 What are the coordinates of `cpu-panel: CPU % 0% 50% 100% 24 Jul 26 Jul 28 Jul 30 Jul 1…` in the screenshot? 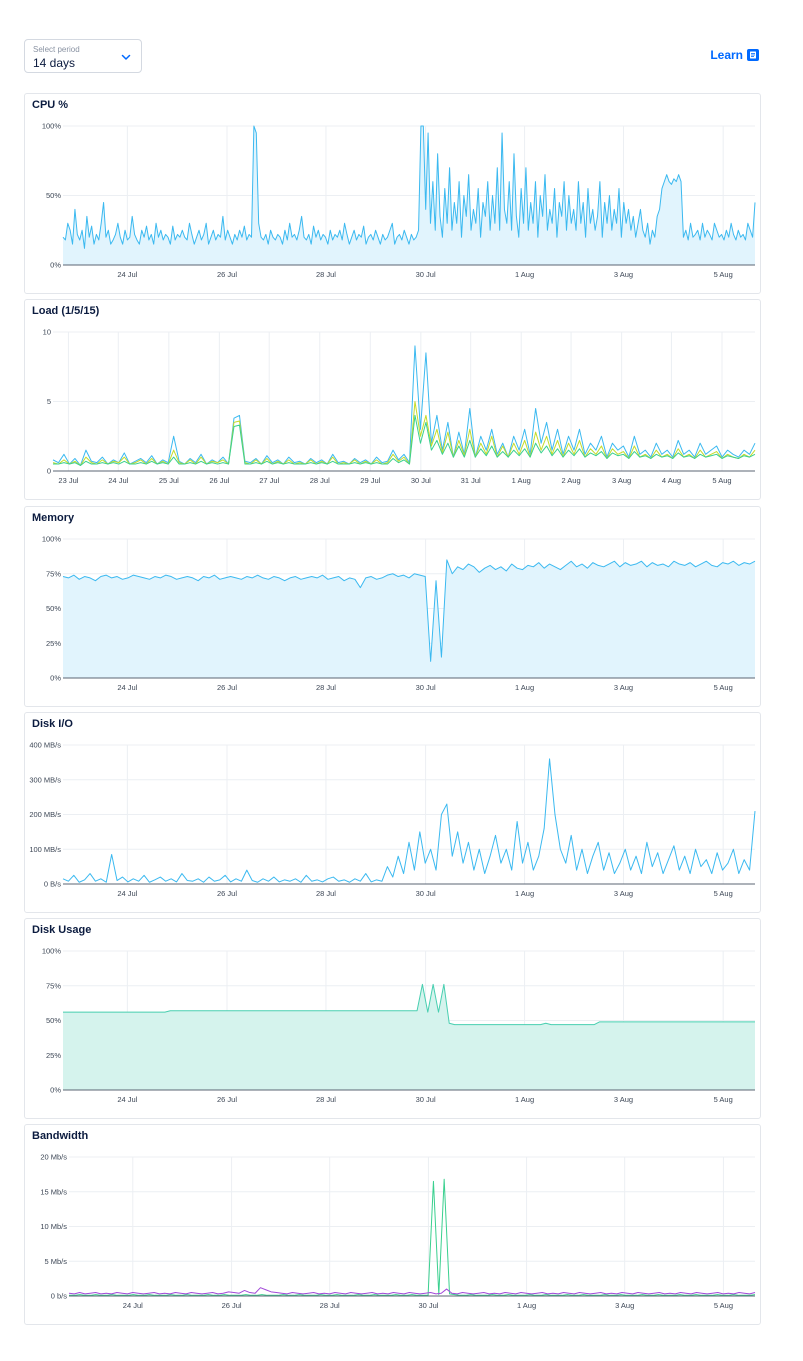 It's located at (392, 193).